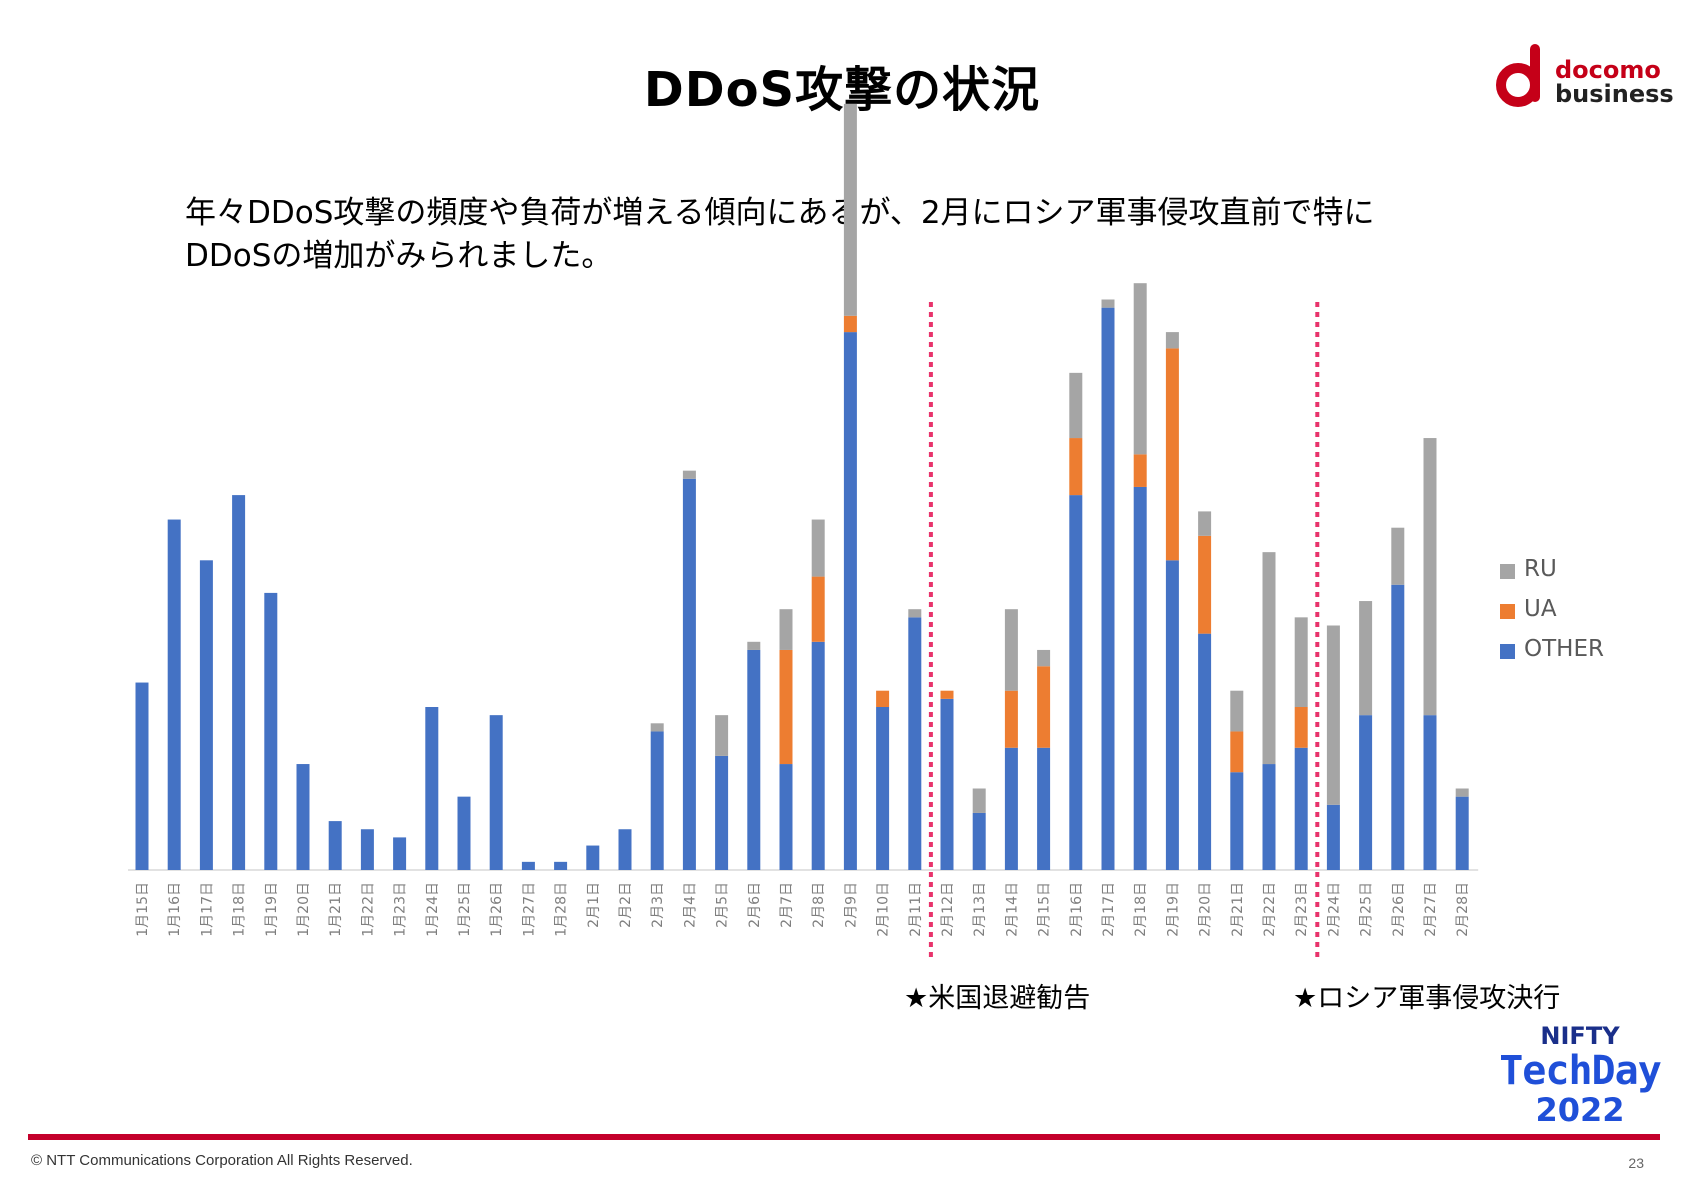  Describe the element at coordinates (1270, 909) in the screenshot. I see `x-tick-label-35: 2月22日` at that location.